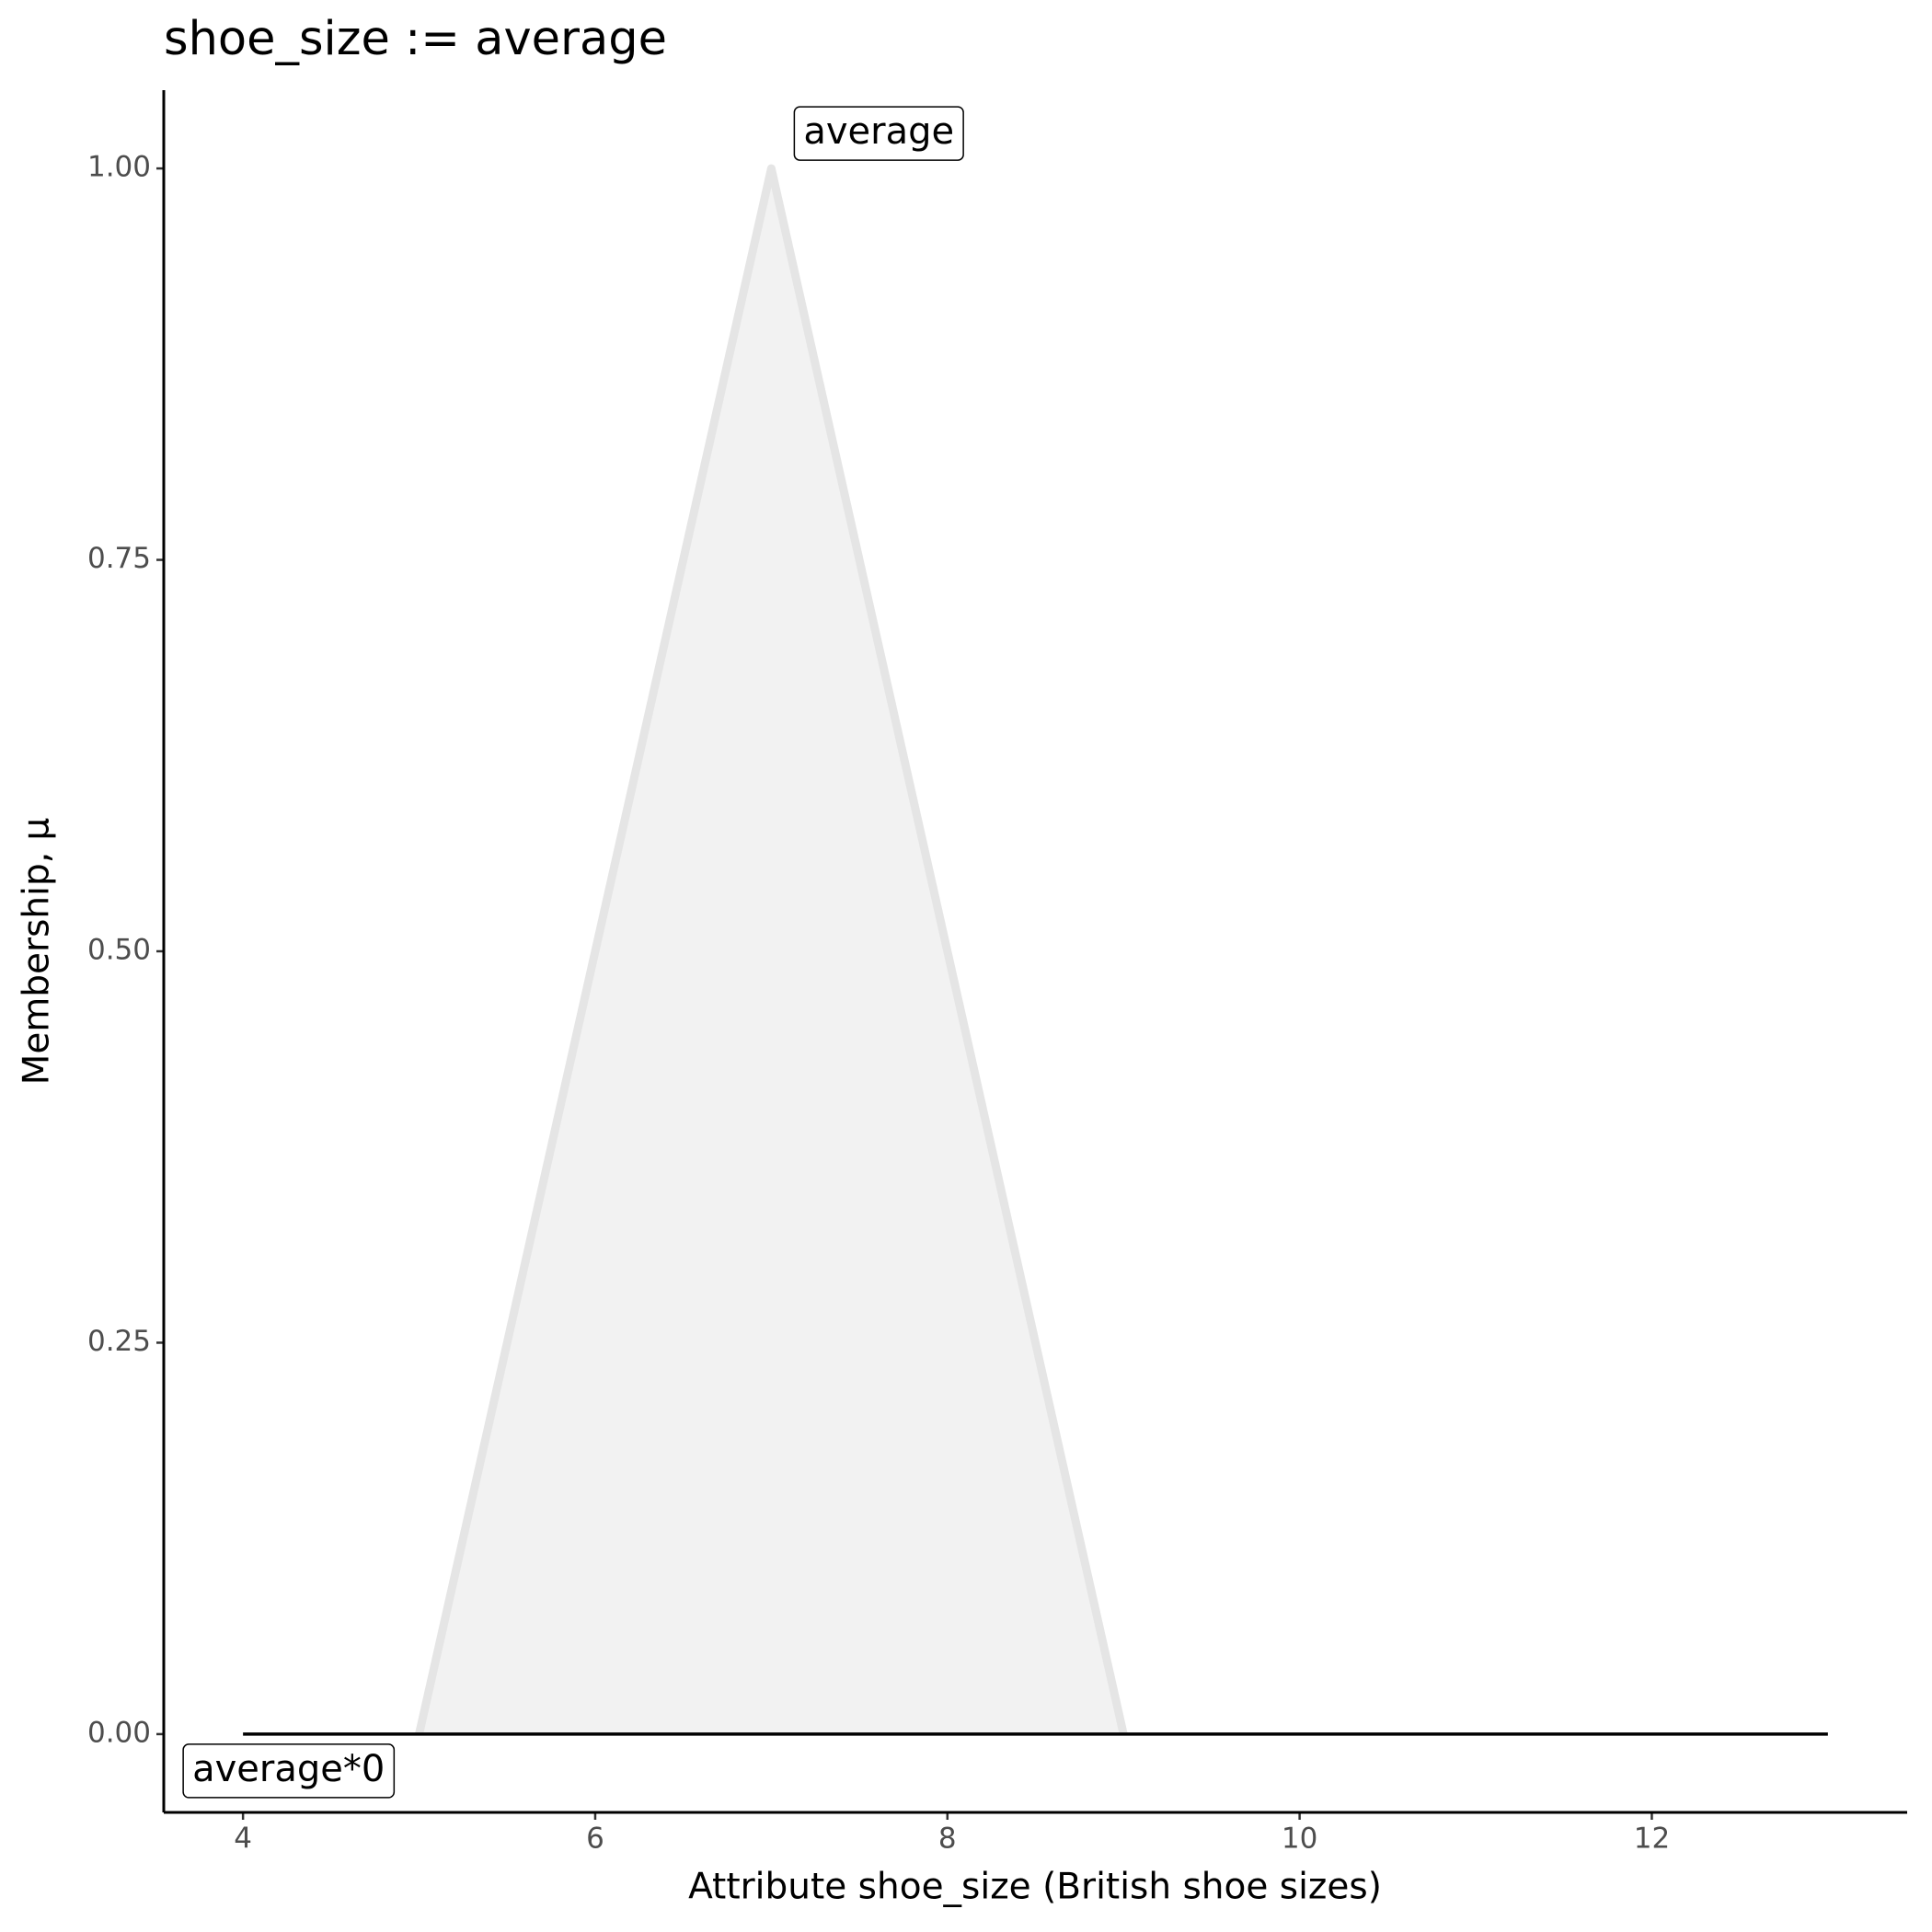  I want to click on x-tick-label: 10, so click(1299, 1839).